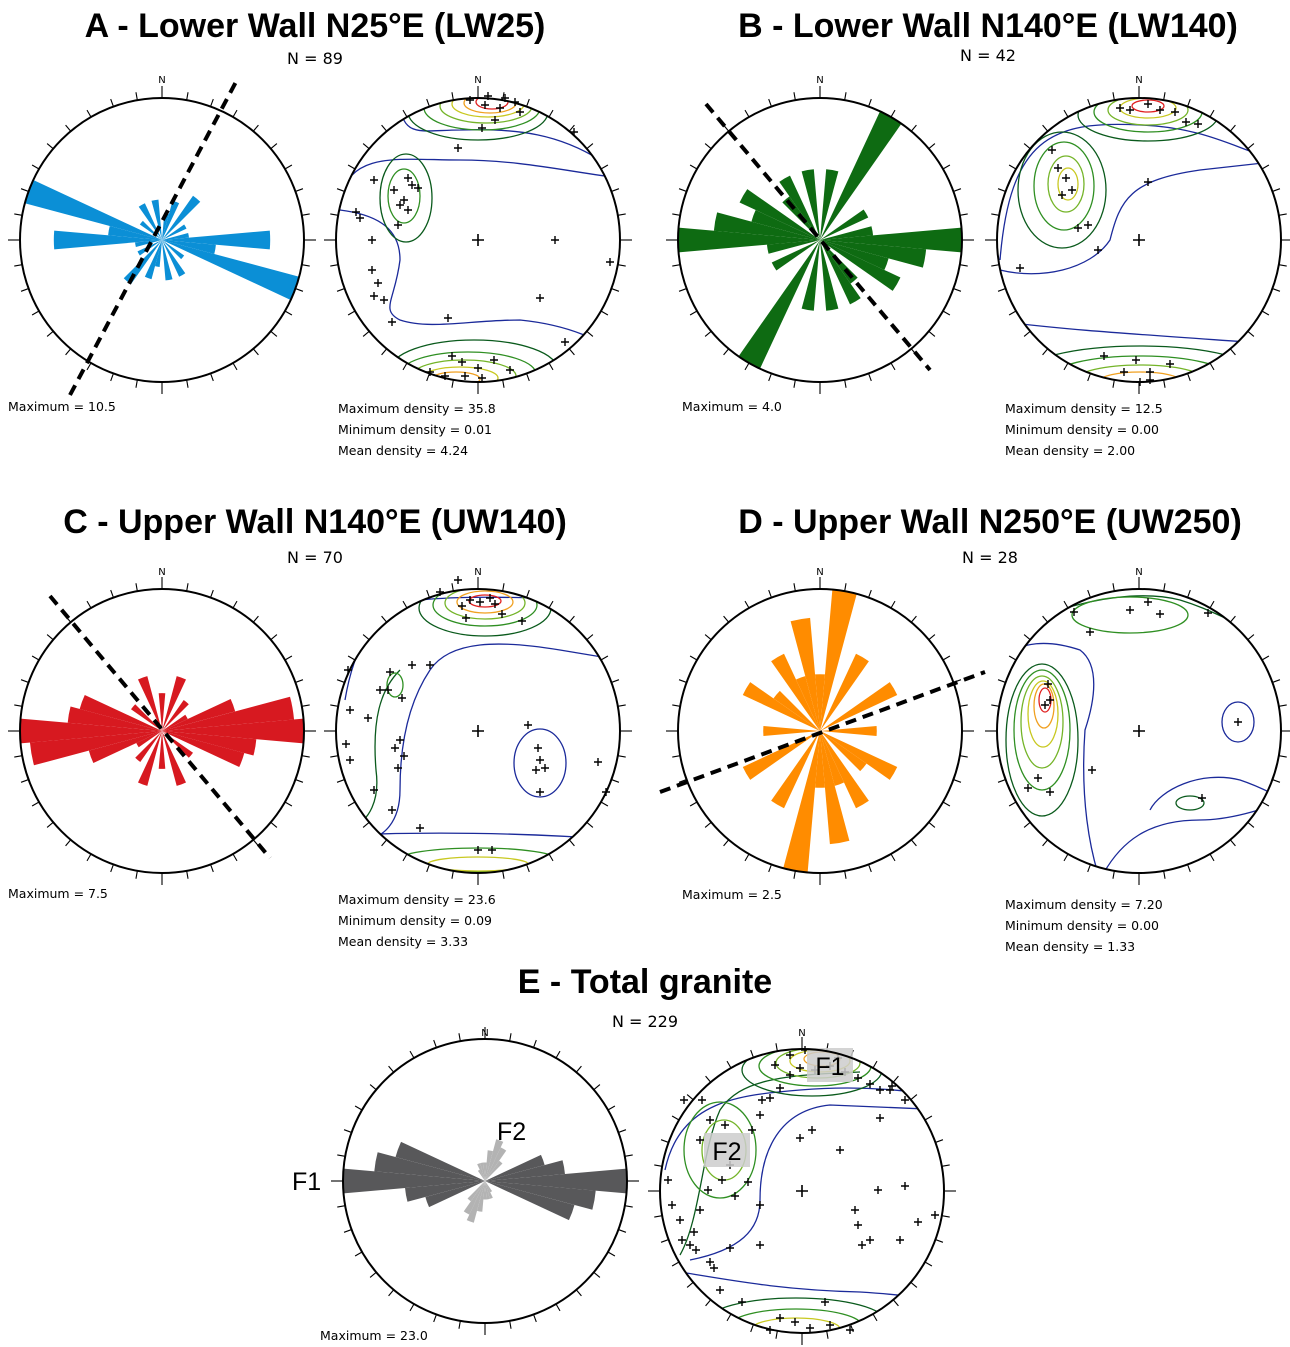 The height and width of the screenshot is (1347, 1290). Describe the element at coordinates (778, 1107) in the screenshot. I see `set-label-boxes` at that location.